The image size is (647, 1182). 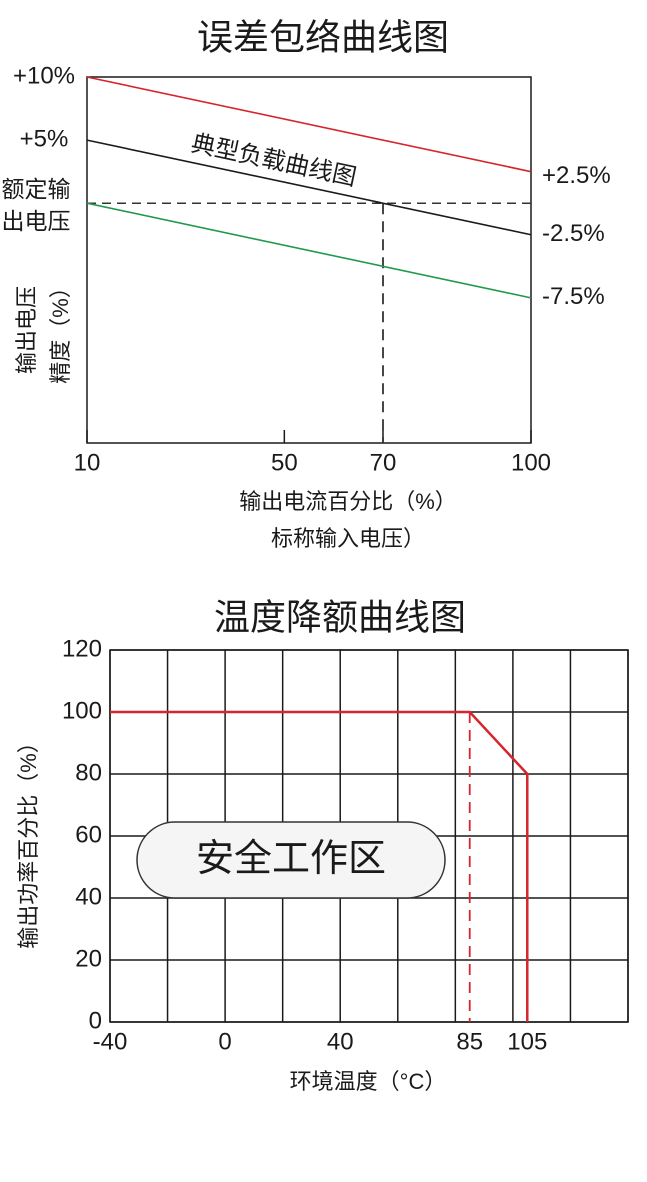 What do you see at coordinates (383, 462) in the screenshot?
I see `x-tick-label: 70` at bounding box center [383, 462].